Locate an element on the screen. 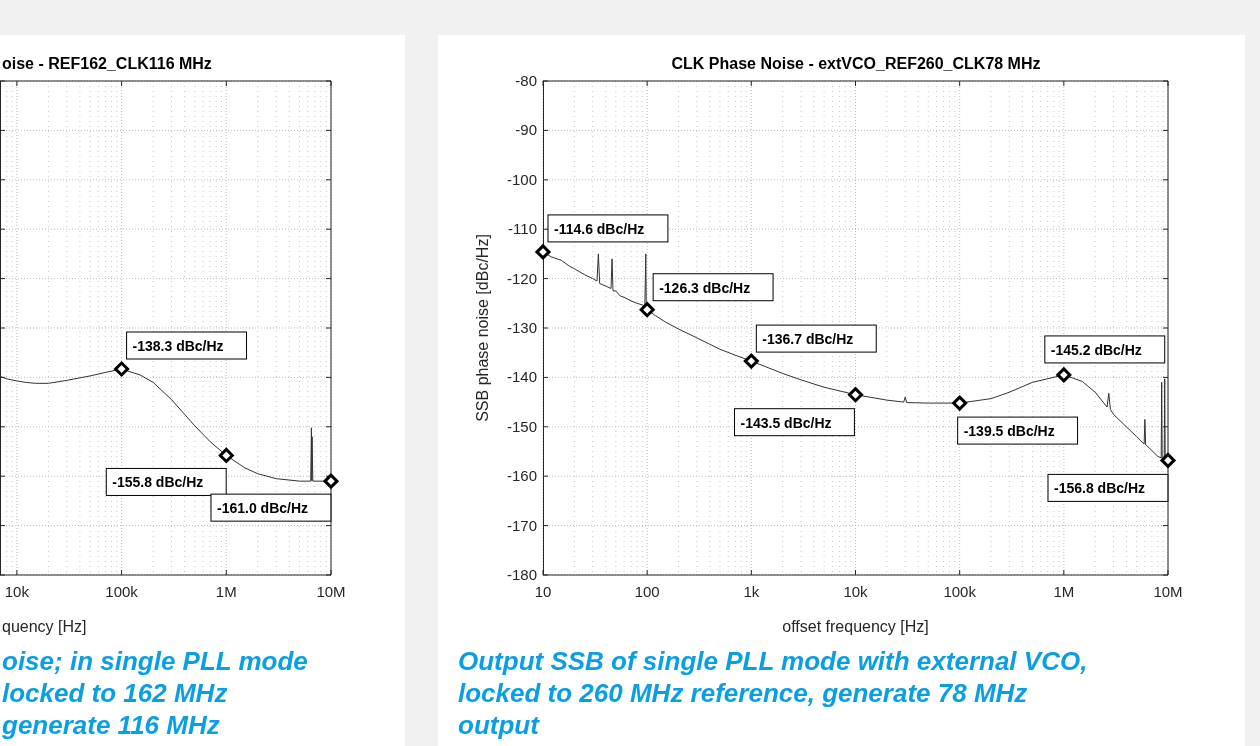 The image size is (1260, 746). x-axis-title: quency [Hz] is located at coordinates (44, 626).